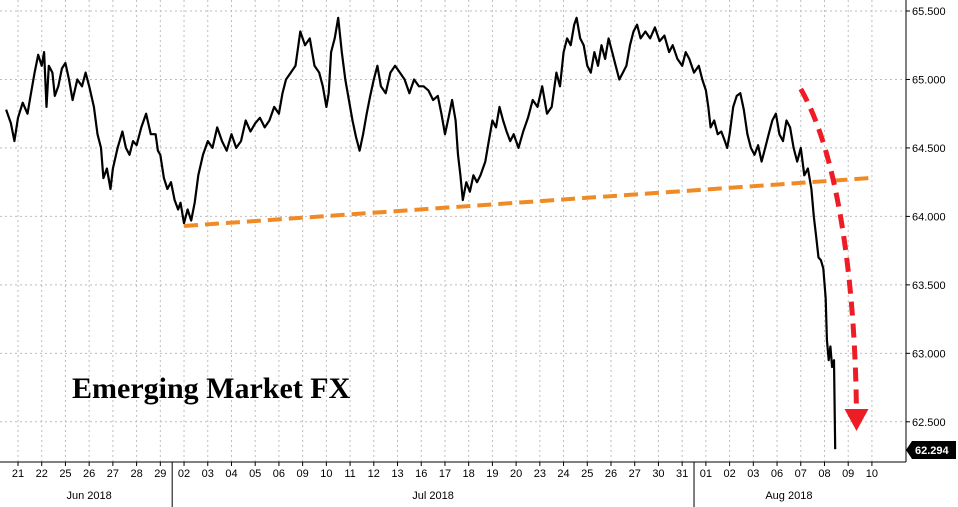 The image size is (958, 507). What do you see at coordinates (563, 474) in the screenshot?
I see `x-tick-label: 24` at bounding box center [563, 474].